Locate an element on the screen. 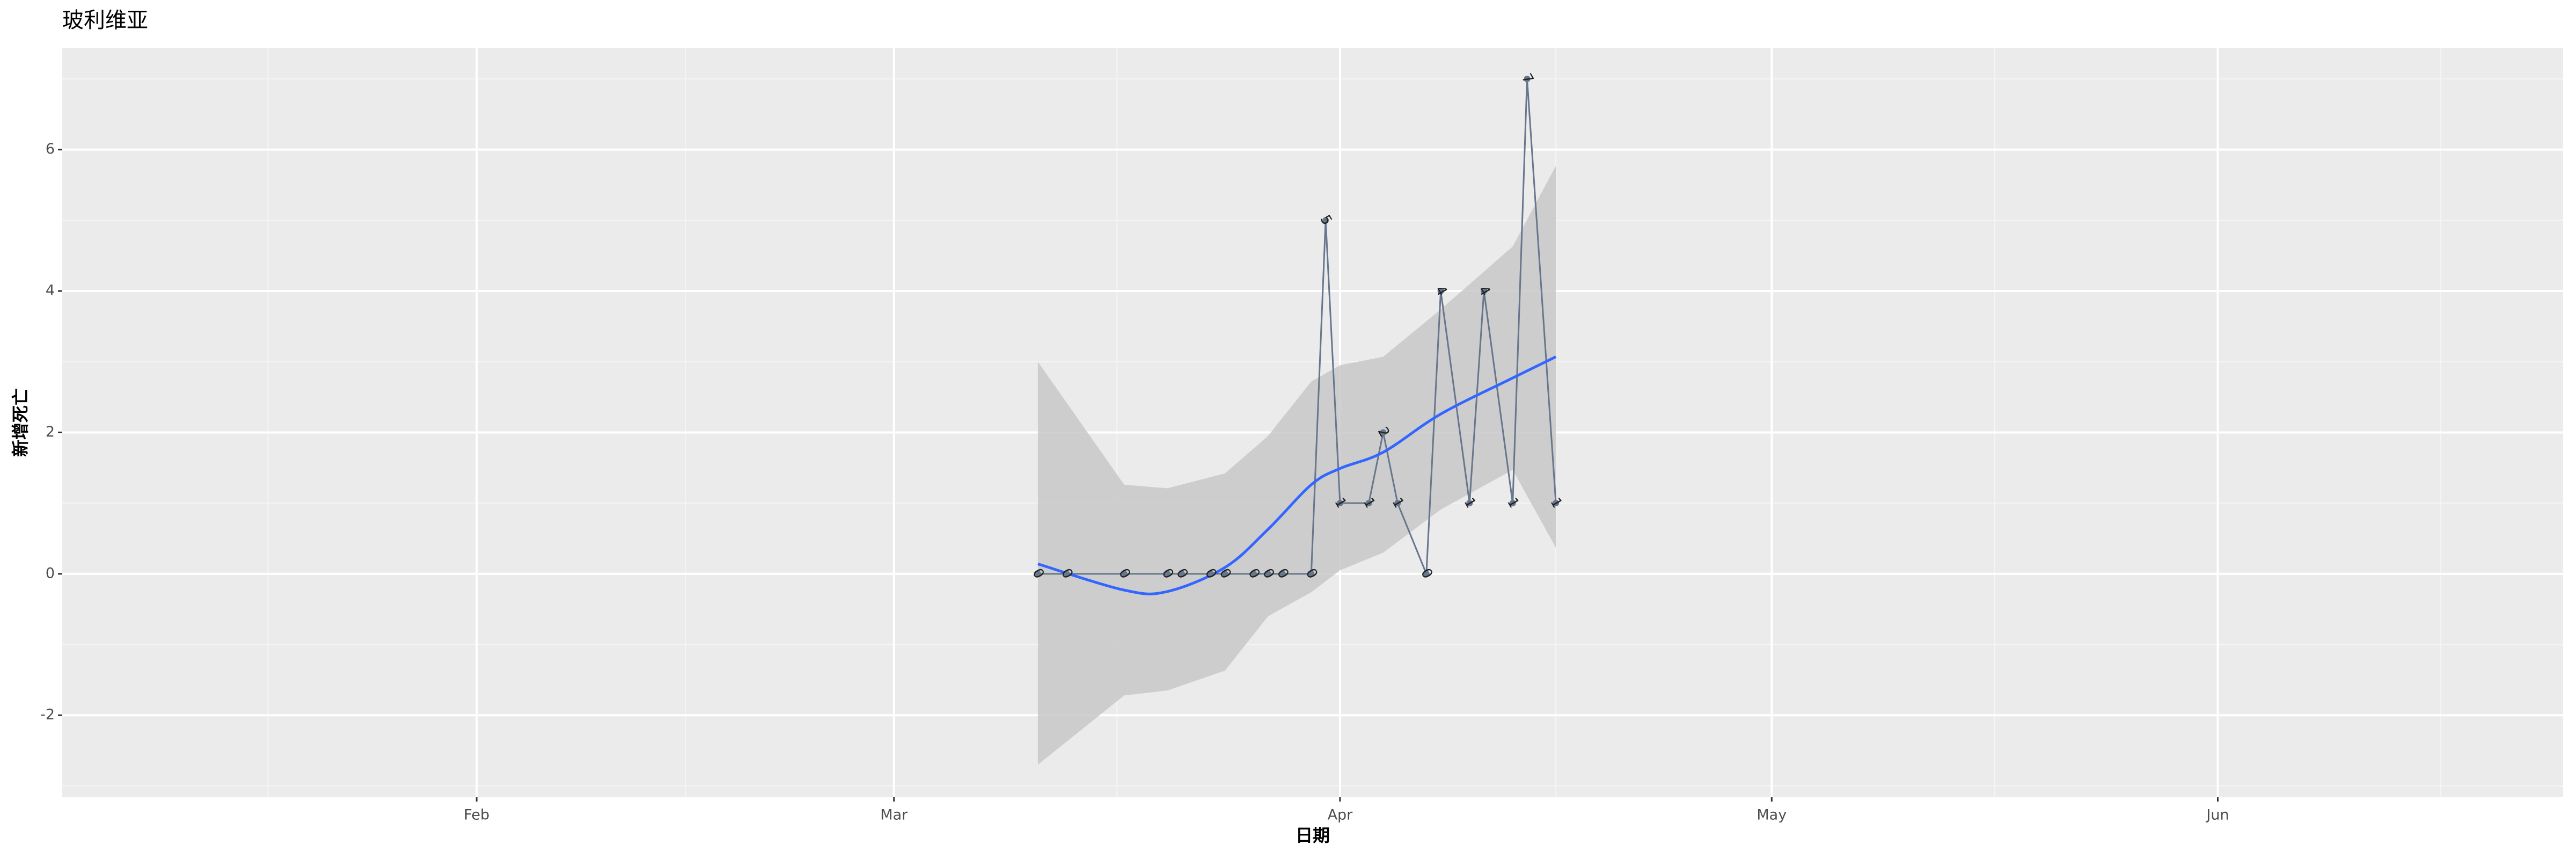 This screenshot has height=859, width=2576. y-tick-label: 0 is located at coordinates (50, 573).